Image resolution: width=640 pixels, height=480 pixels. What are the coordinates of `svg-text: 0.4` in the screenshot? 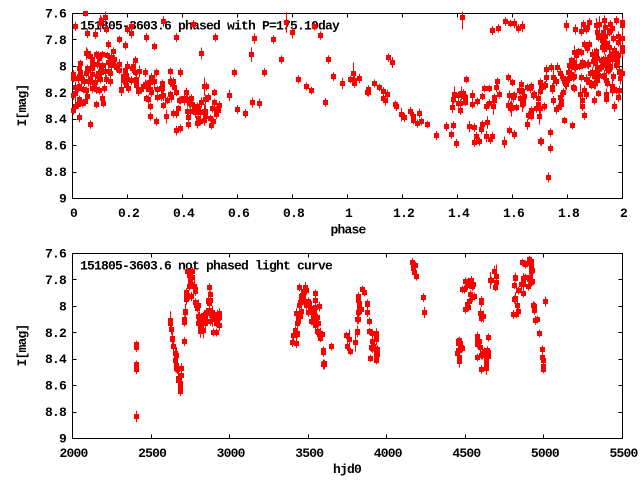 It's located at (184, 213).